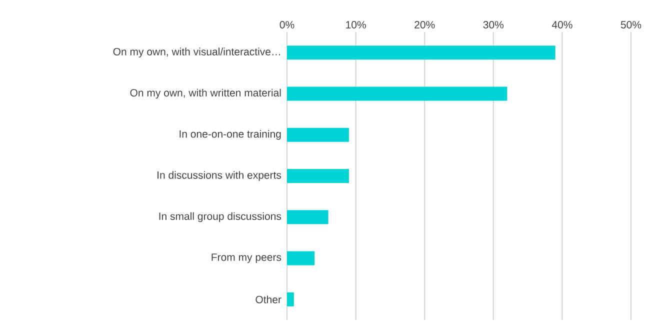 This screenshot has width=661, height=334. What do you see at coordinates (287, 24) in the screenshot?
I see `x-tick-label: 0%` at bounding box center [287, 24].